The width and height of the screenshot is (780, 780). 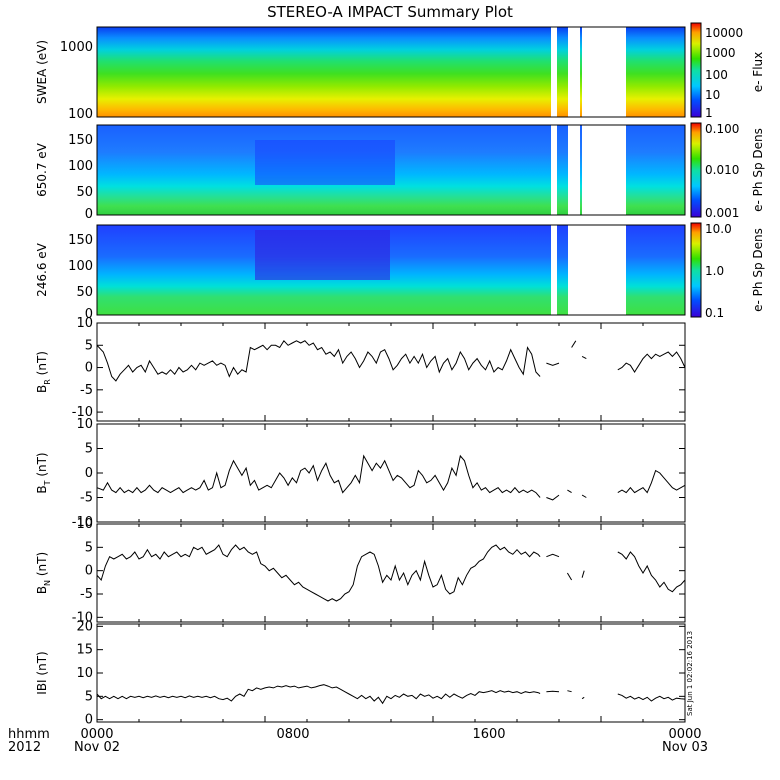 I want to click on swea-cbar-label: e- Flux, so click(x=758, y=72).